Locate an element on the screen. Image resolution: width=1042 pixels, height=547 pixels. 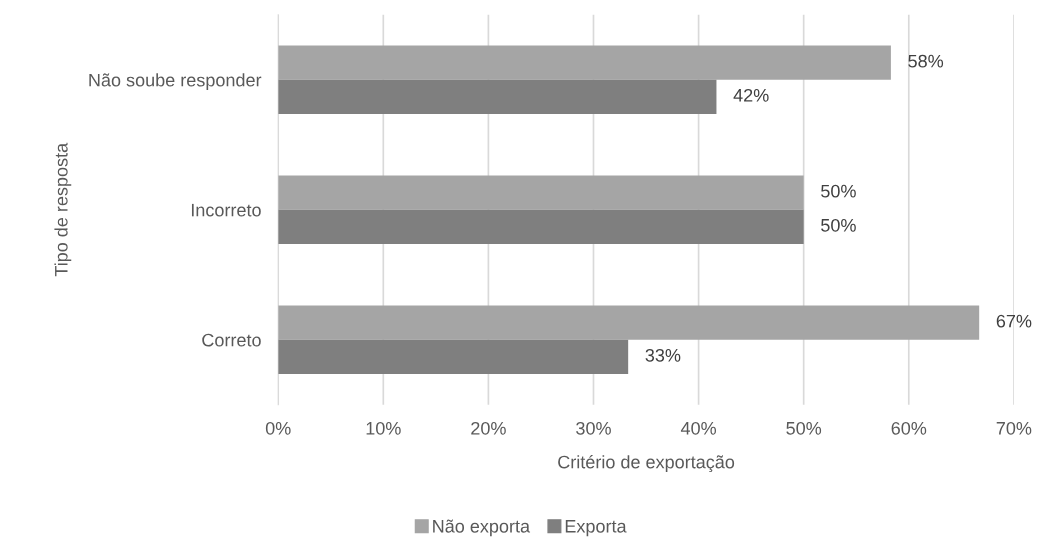
data-label: 58% is located at coordinates (926, 61).